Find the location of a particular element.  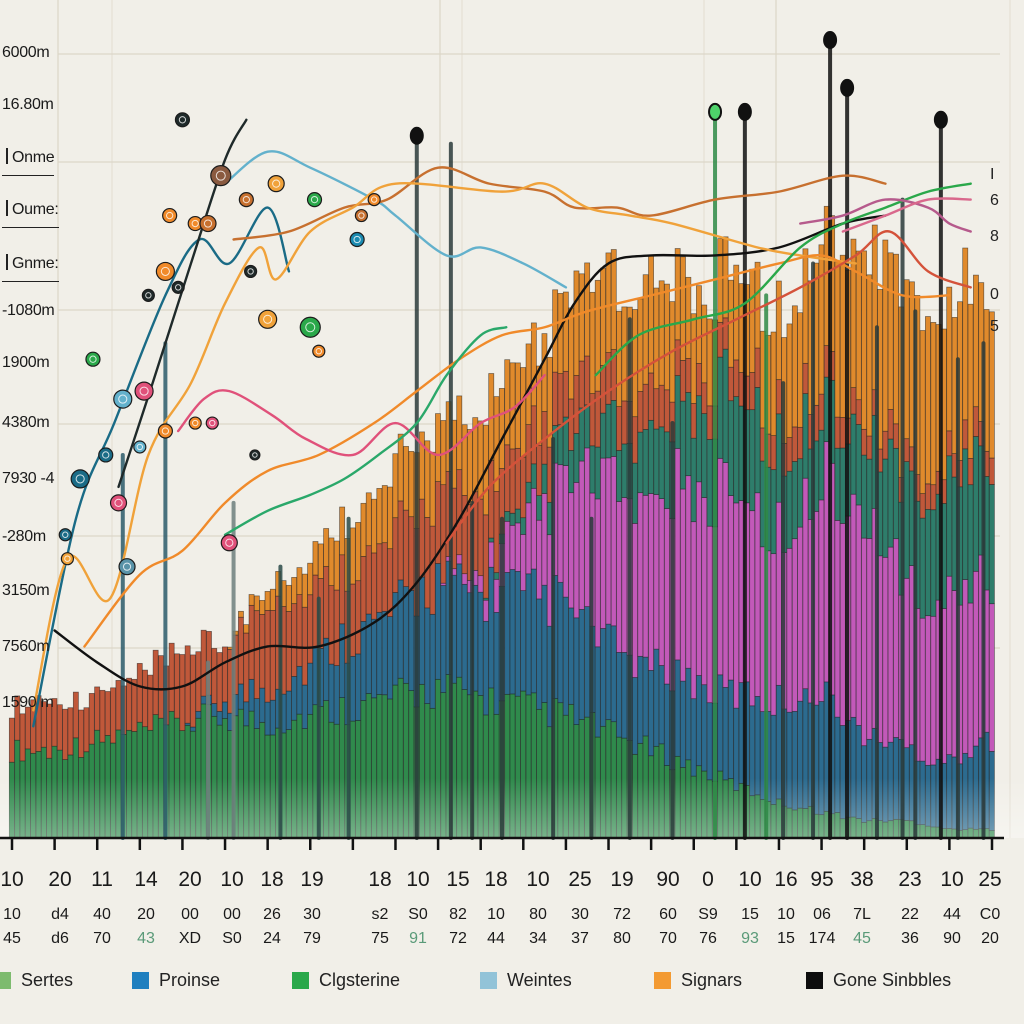

x-tick-label: s2 is located at coordinates (380, 914).